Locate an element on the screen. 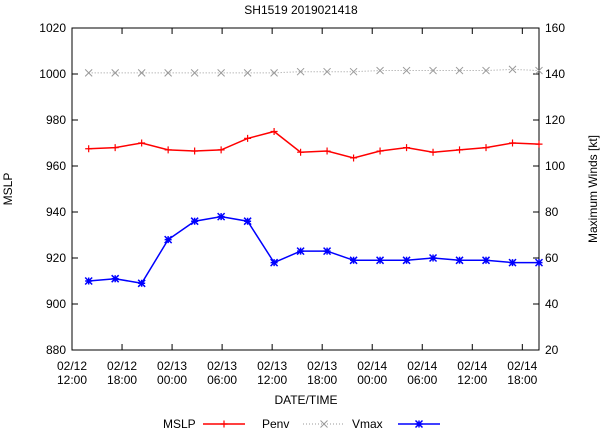  right-tick-label: 80 is located at coordinates (552, 212).